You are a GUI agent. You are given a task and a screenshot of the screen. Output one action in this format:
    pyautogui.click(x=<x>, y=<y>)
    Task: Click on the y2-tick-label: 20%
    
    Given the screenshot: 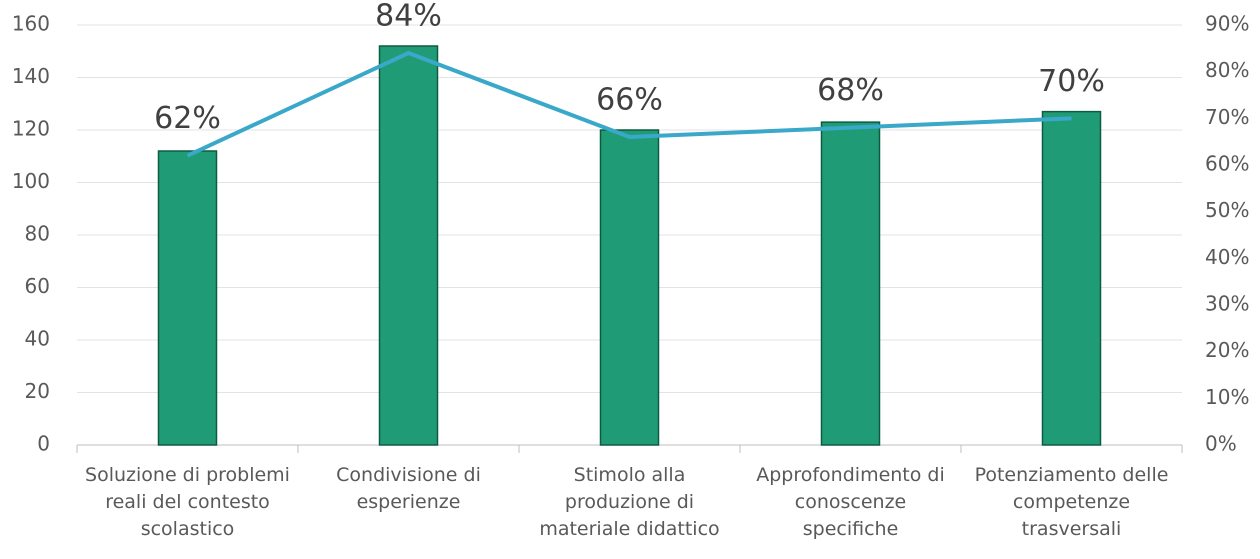 What is the action you would take?
    pyautogui.click(x=1227, y=350)
    